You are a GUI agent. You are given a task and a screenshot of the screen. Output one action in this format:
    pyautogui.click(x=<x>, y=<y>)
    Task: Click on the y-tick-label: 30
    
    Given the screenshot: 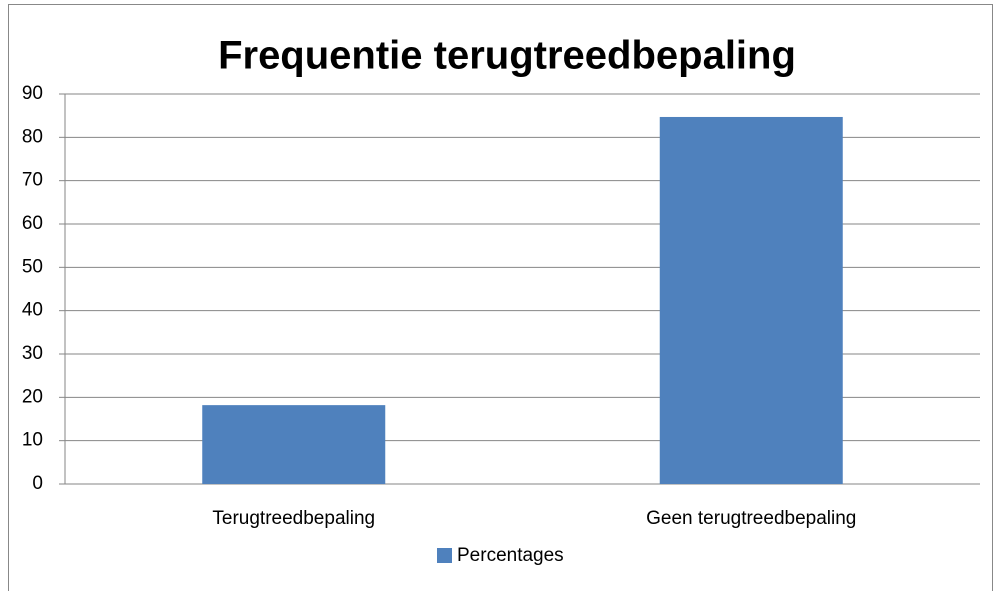 What is the action you would take?
    pyautogui.click(x=32, y=353)
    